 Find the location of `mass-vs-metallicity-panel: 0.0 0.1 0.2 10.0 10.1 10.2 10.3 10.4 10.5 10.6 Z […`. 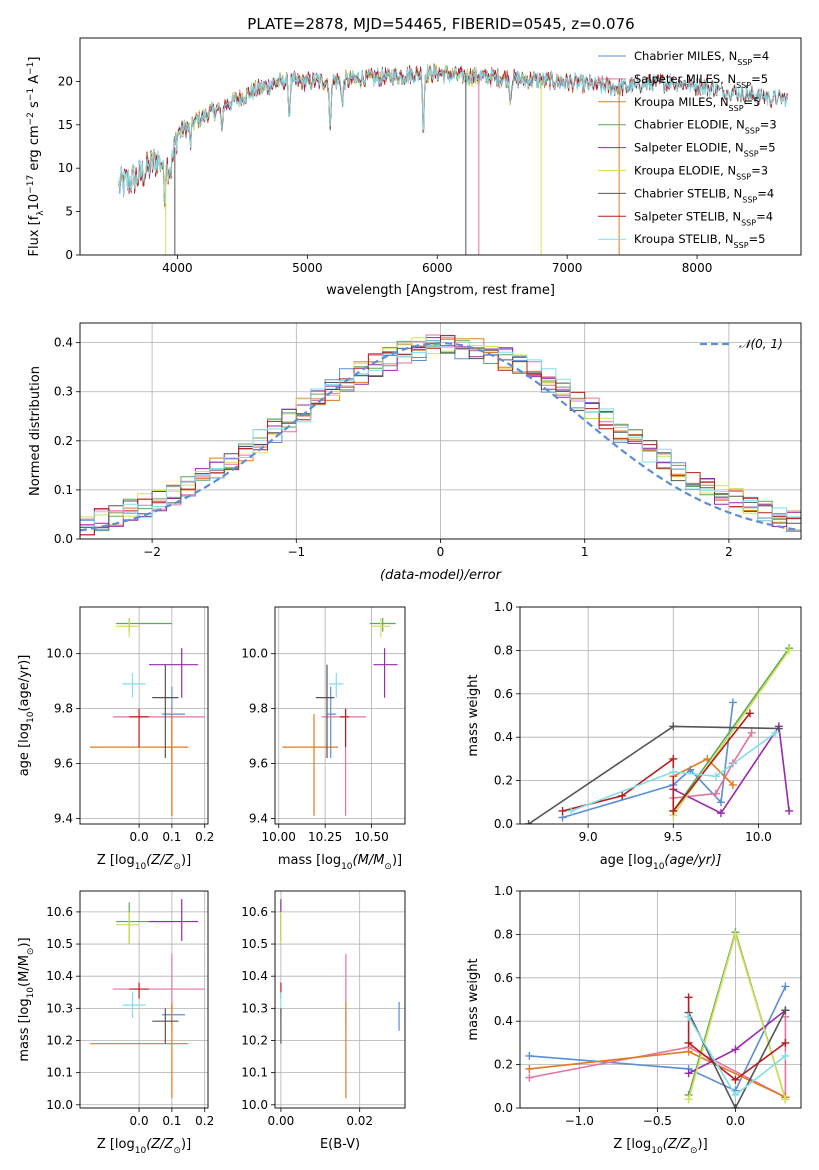

mass-vs-metallicity-panel: 0.0 0.1 0.2 10.0 10.1 10.2 10.3 10.4 10.5 10.6 Z [… is located at coordinates (115, 1023).